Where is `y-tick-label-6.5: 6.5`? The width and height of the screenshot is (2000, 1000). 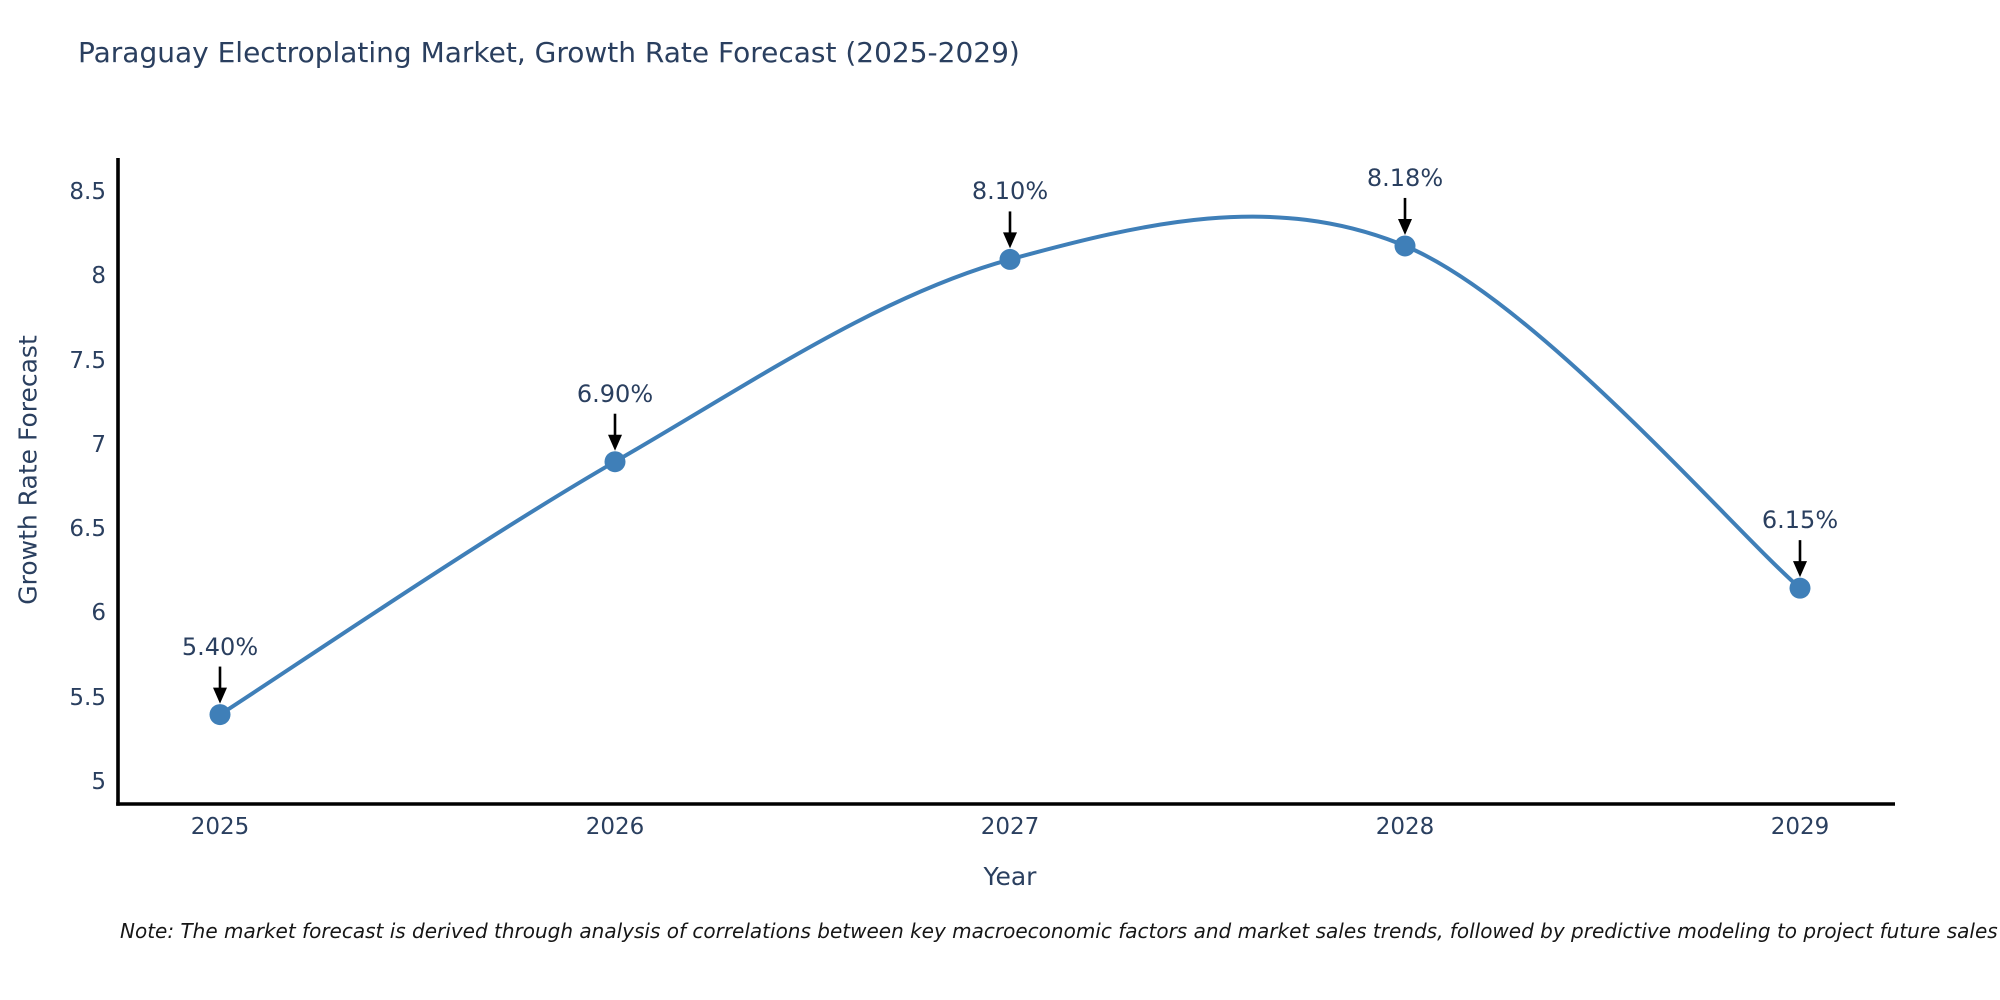
y-tick-label-6.5: 6.5 is located at coordinates (87, 529).